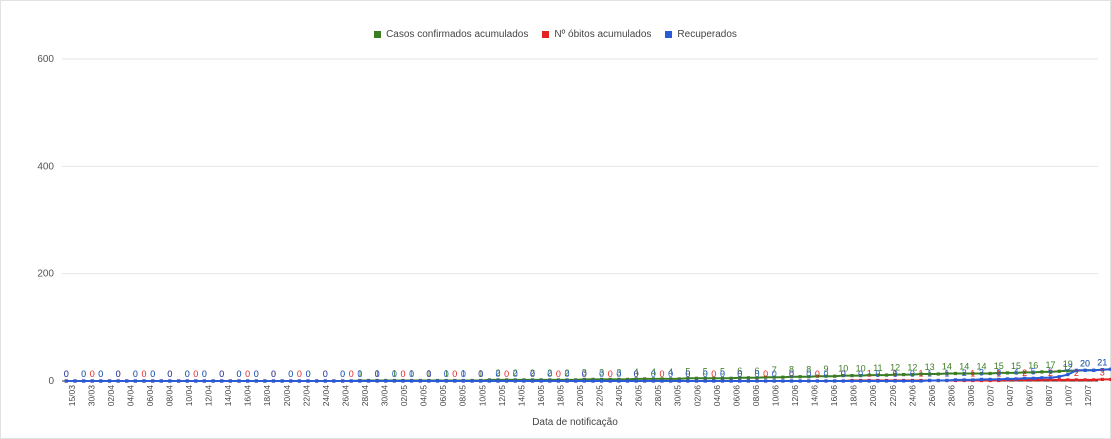  I want to click on x-tick-label: 04/05, so click(424, 396).